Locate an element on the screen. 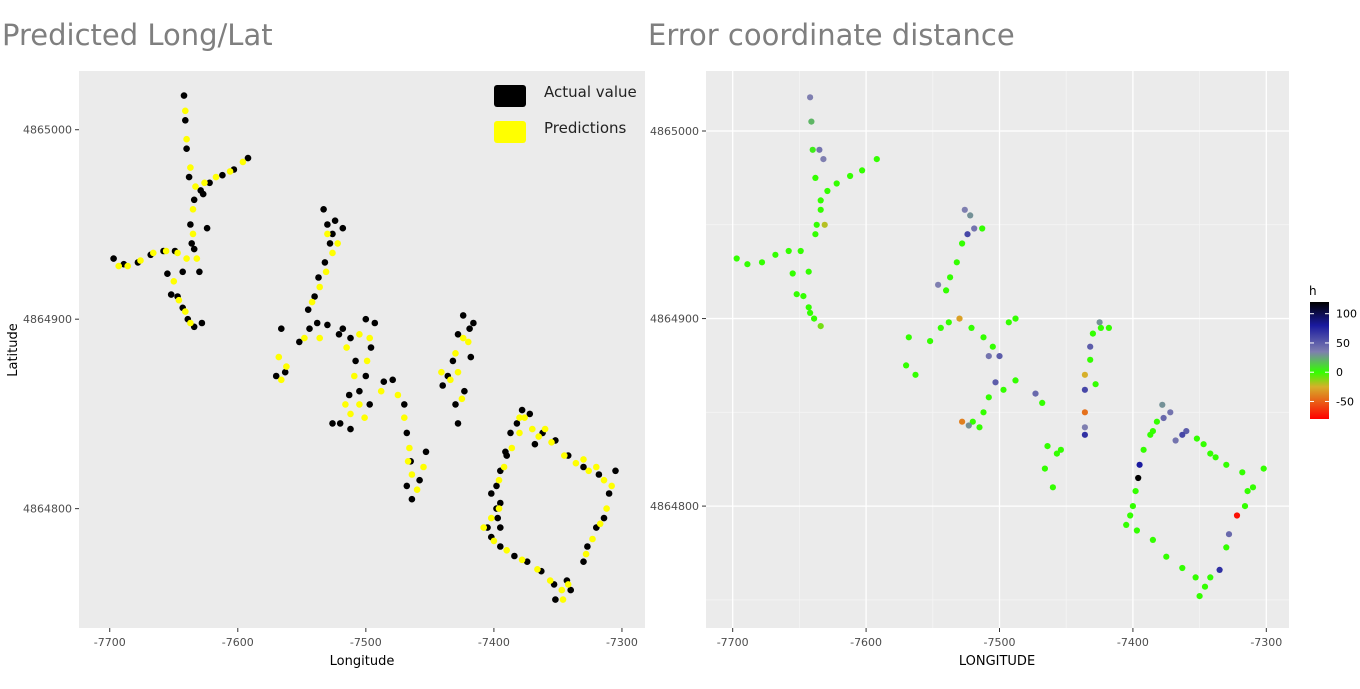 Image resolution: width=1360 pixels, height=689 pixels. left-x-axis-label: Longitude is located at coordinates (362, 661).